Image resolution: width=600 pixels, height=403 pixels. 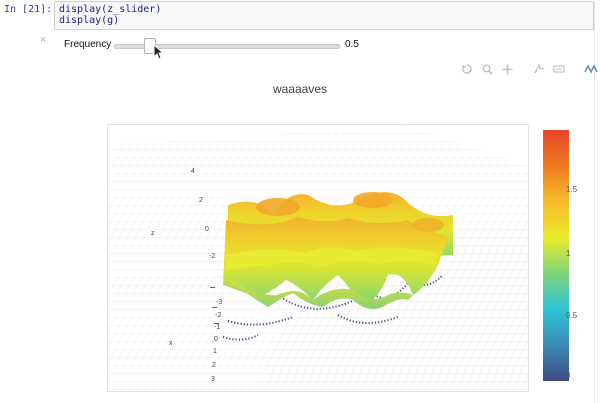 I want to click on x-axis-tick: 0, so click(x=216, y=339).